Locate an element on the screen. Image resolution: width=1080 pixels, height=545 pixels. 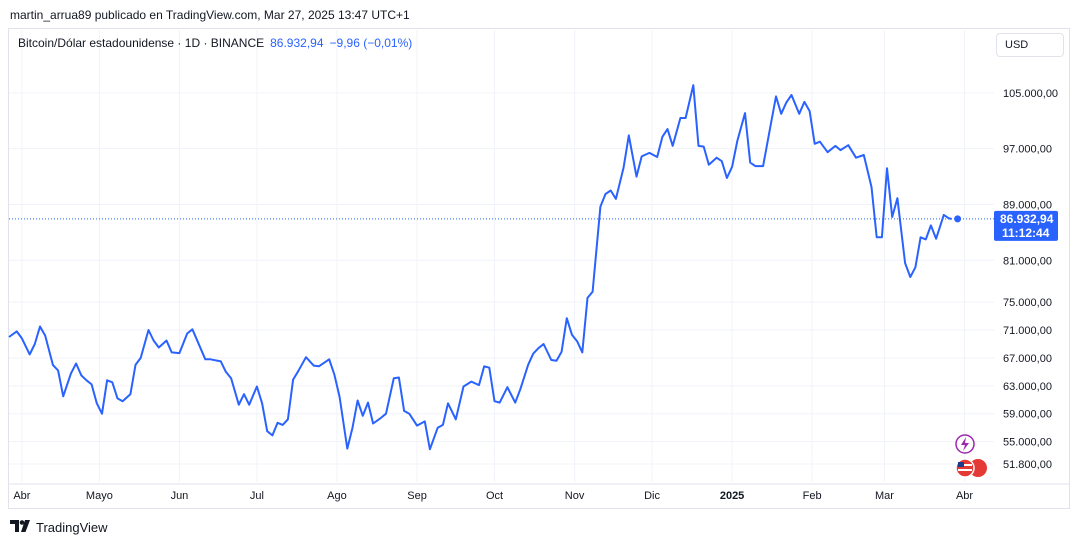
y-tick-label: 75.000,00 is located at coordinates (1027, 303).